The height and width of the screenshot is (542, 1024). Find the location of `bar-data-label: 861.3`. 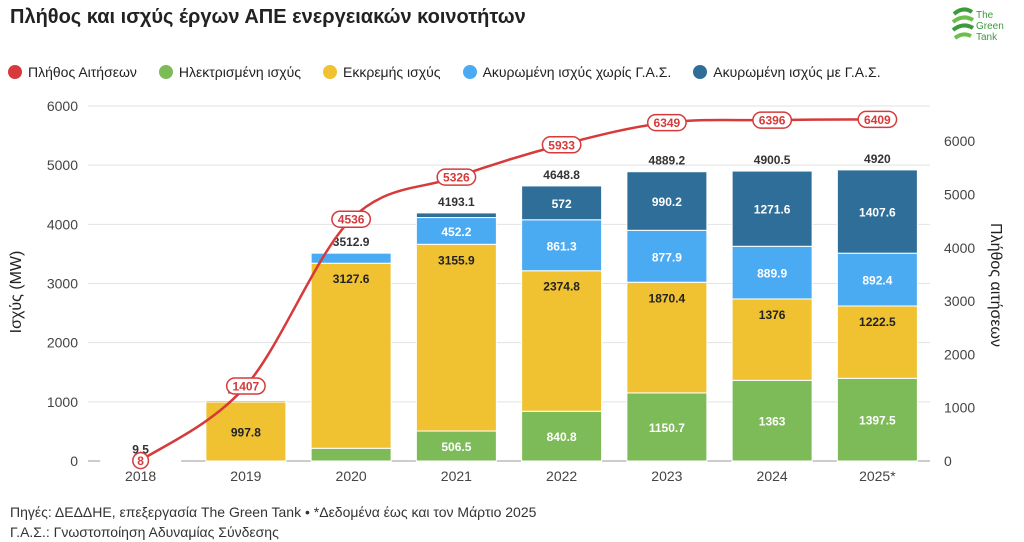

bar-data-label: 861.3 is located at coordinates (562, 246).